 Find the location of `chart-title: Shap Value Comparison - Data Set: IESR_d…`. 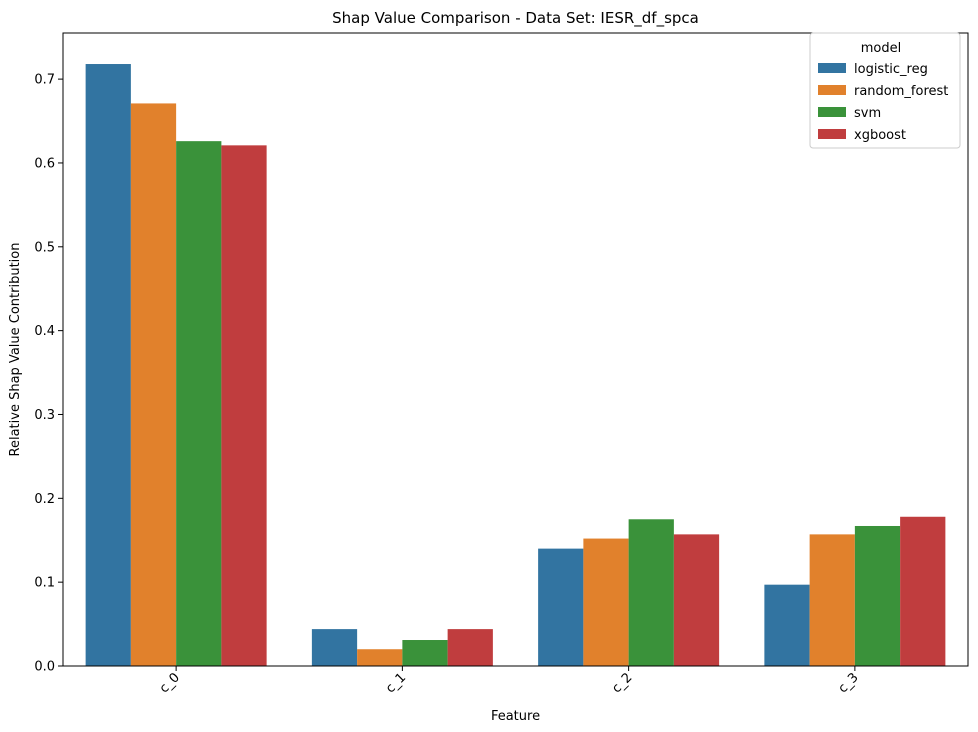

chart-title: Shap Value Comparison - Data Set: IESR_d… is located at coordinates (515, 18).